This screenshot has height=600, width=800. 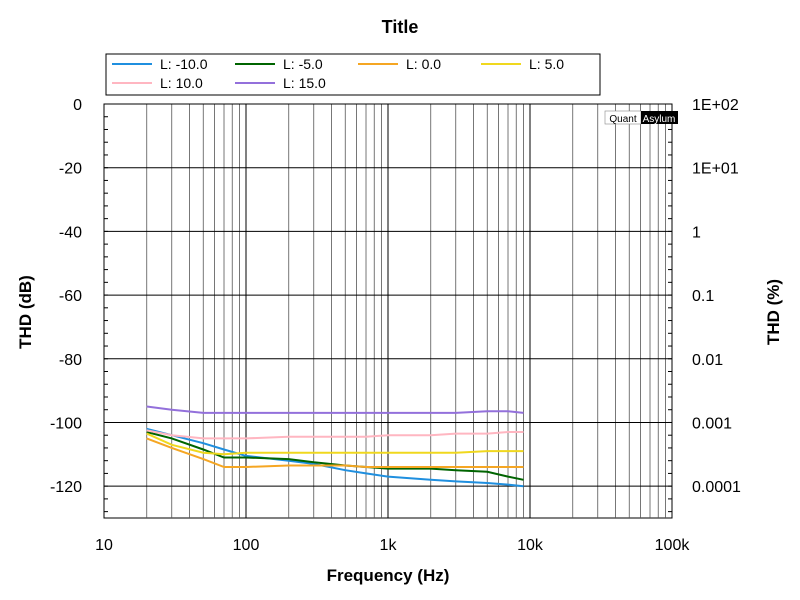 What do you see at coordinates (715, 105) in the screenshot?
I see `y2-tick-label: 1E+02` at bounding box center [715, 105].